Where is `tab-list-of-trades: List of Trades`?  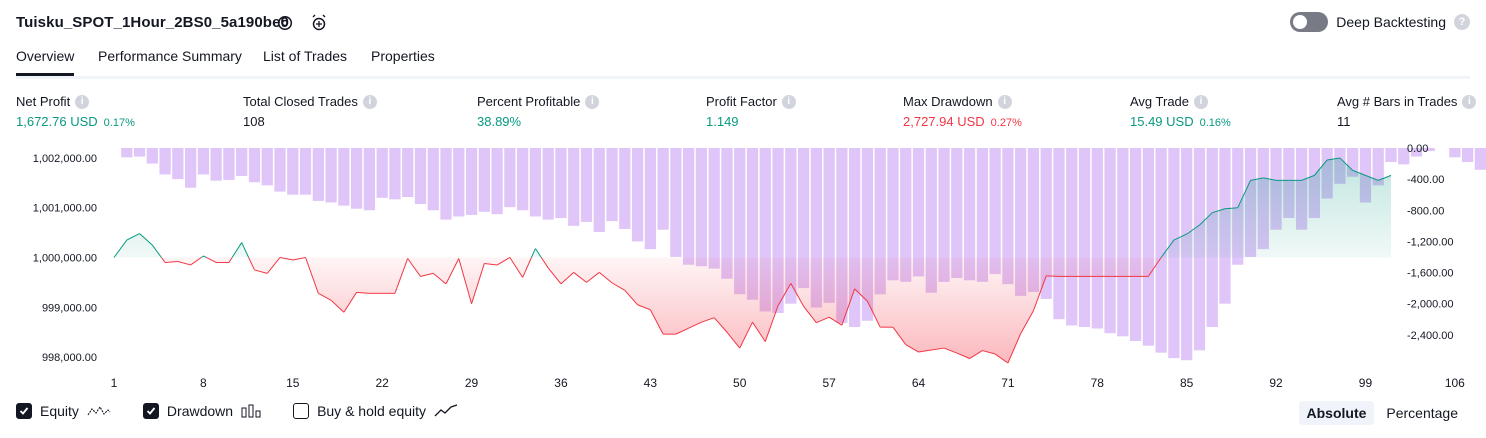 tab-list-of-trades: List of Trades is located at coordinates (305, 56).